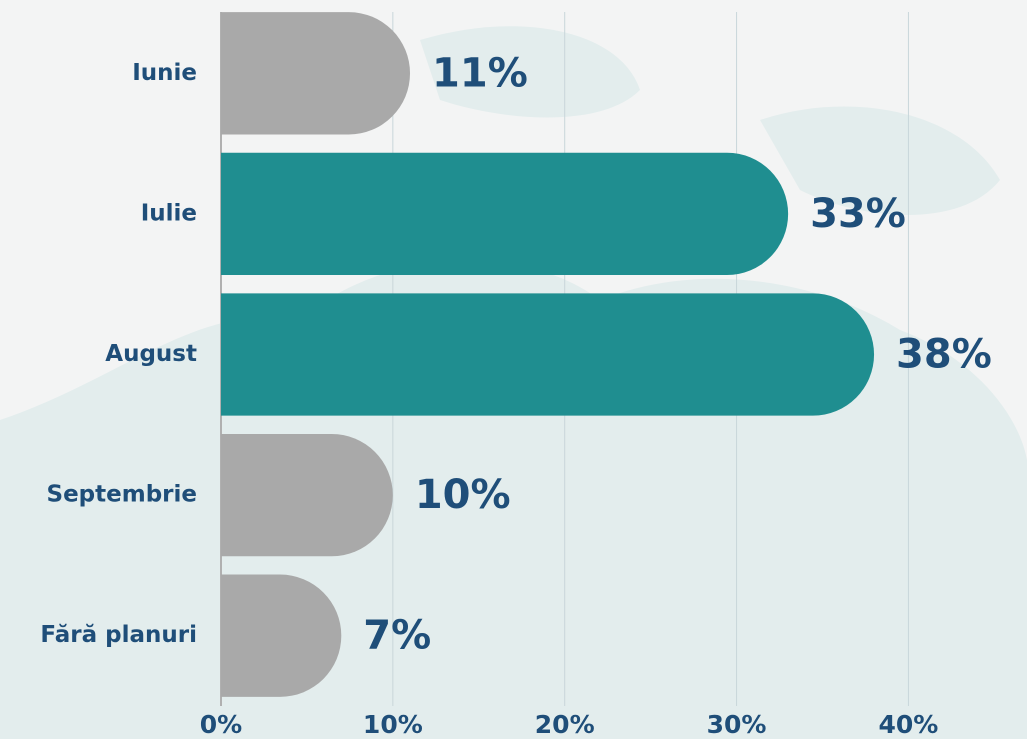 This screenshot has width=1027, height=739. What do you see at coordinates (164, 73) in the screenshot?
I see `category-label: Iunie` at bounding box center [164, 73].